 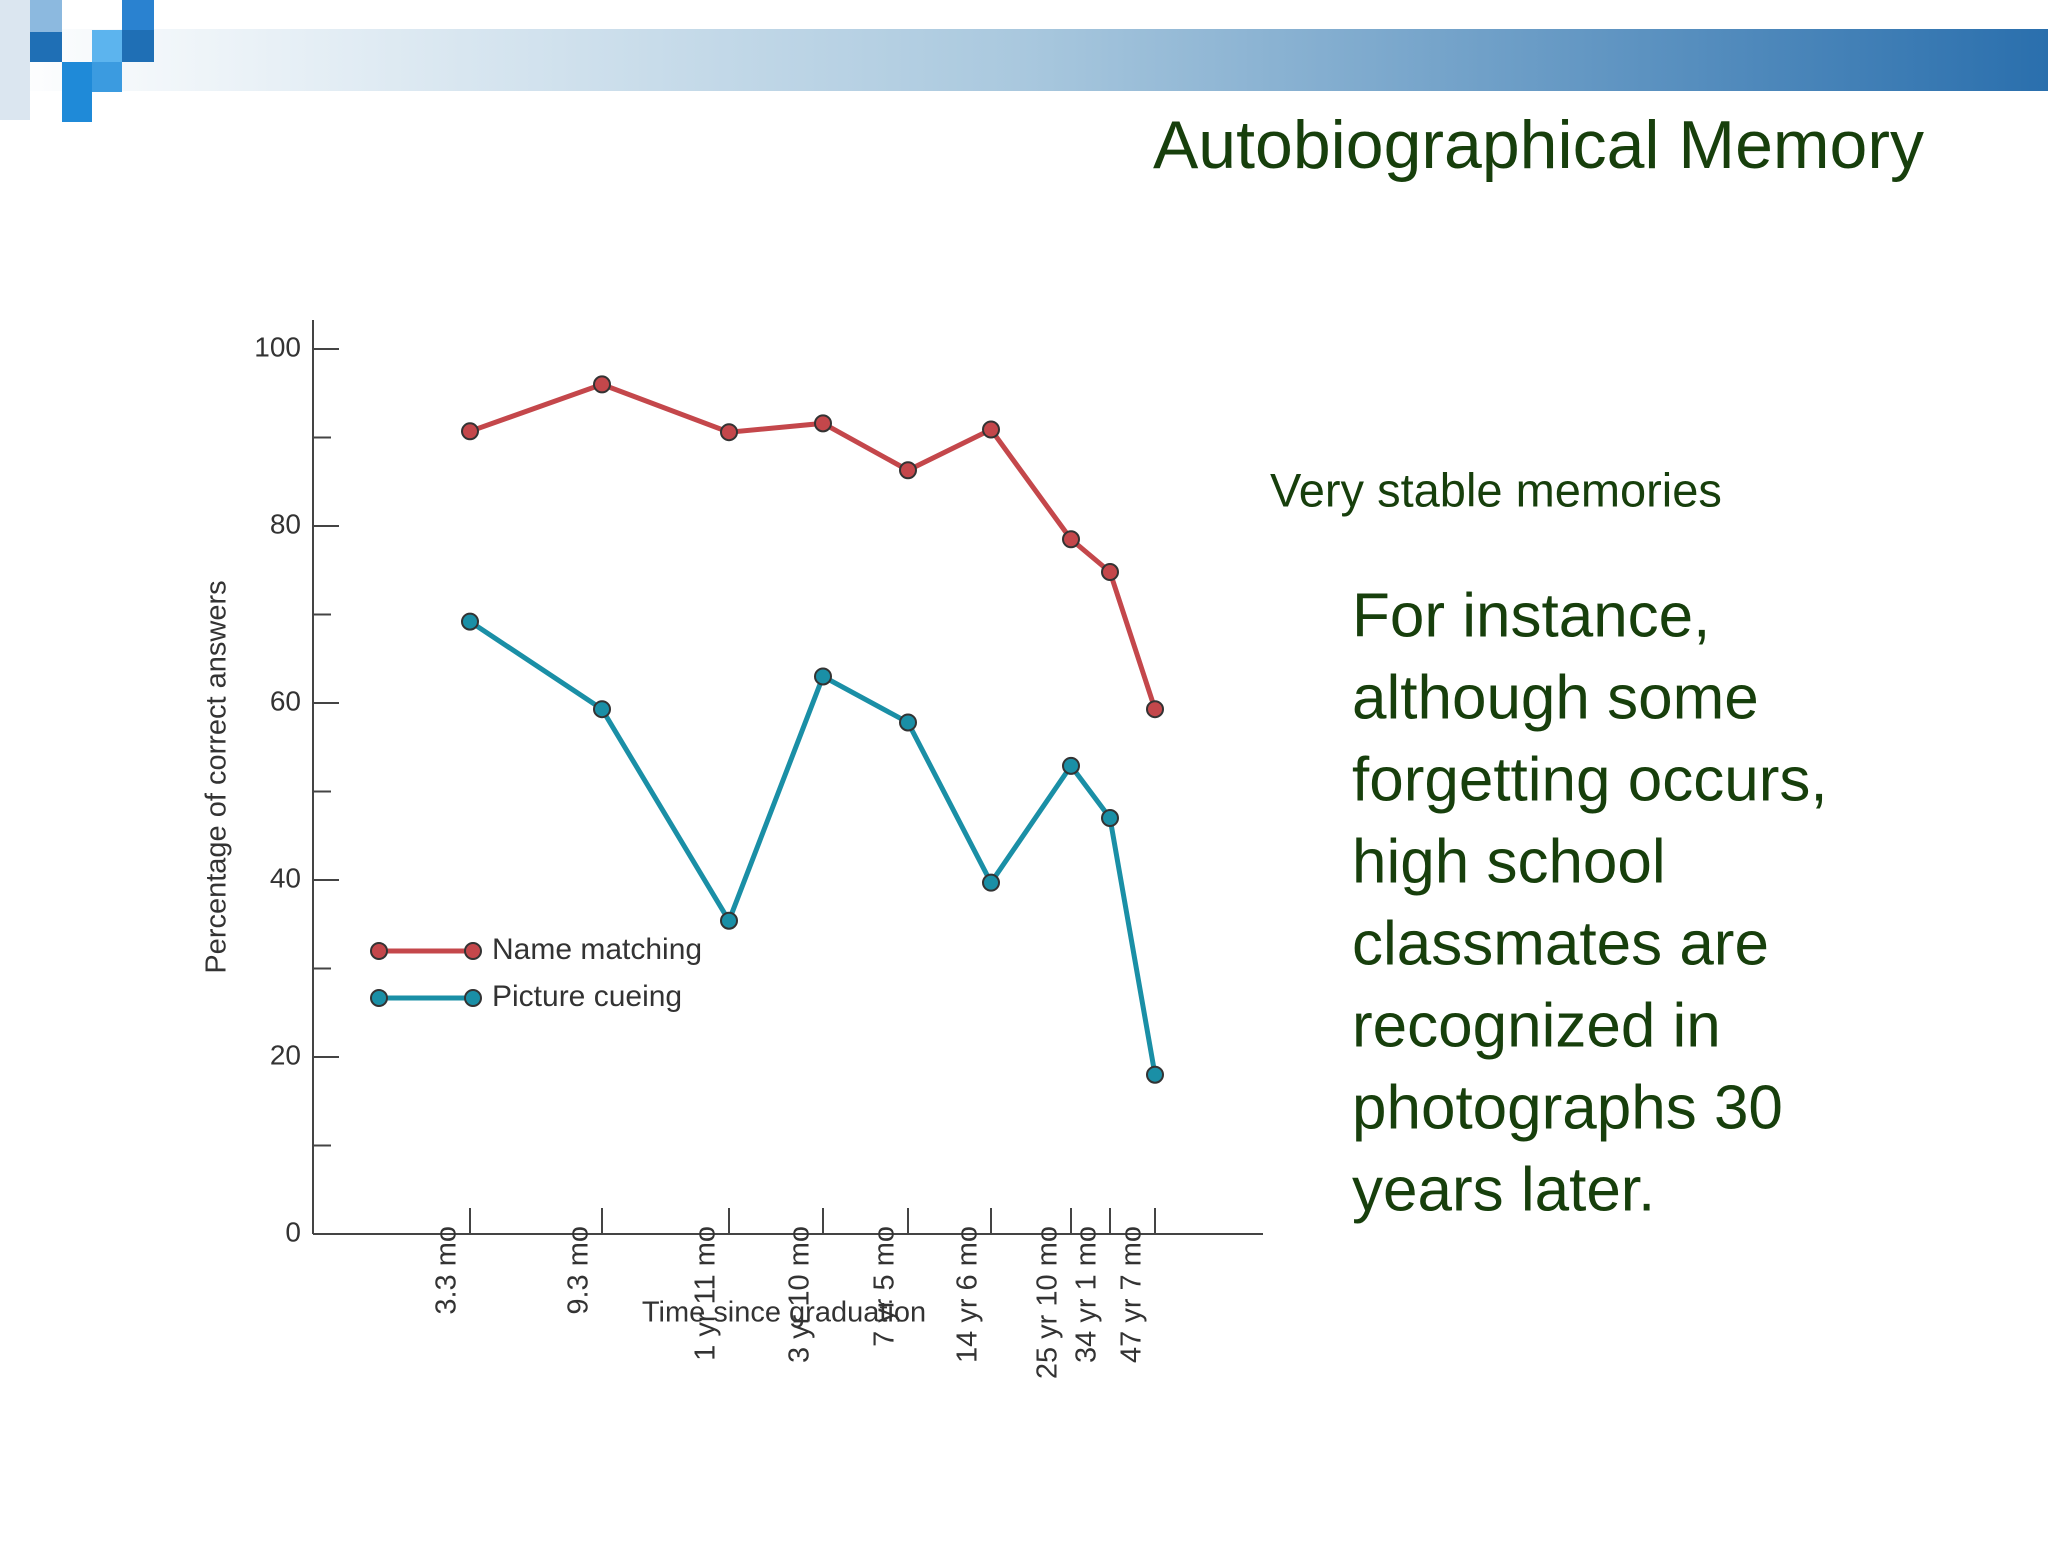 I want to click on slide-title: Autobiographical Memory, so click(x=1538, y=145).